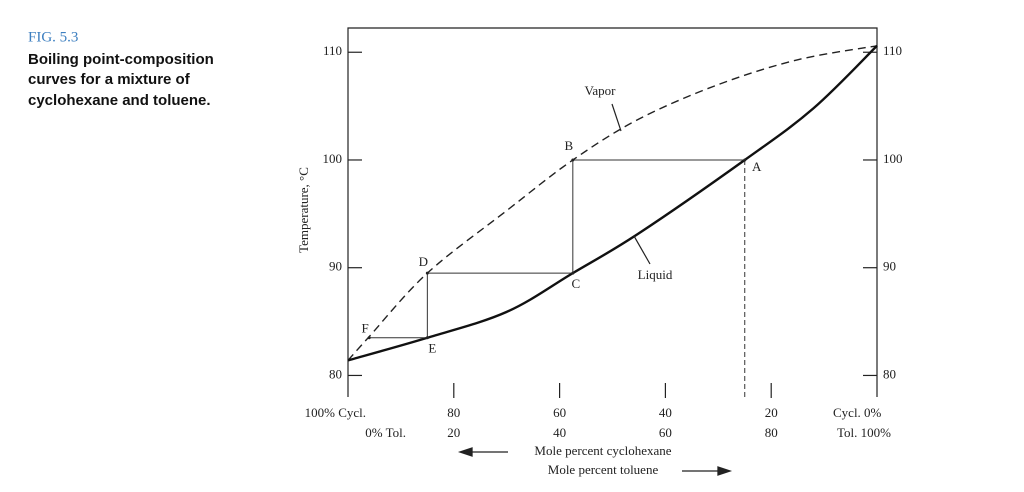 Image resolution: width=1024 pixels, height=492 pixels. I want to click on point-label: F, so click(365, 328).